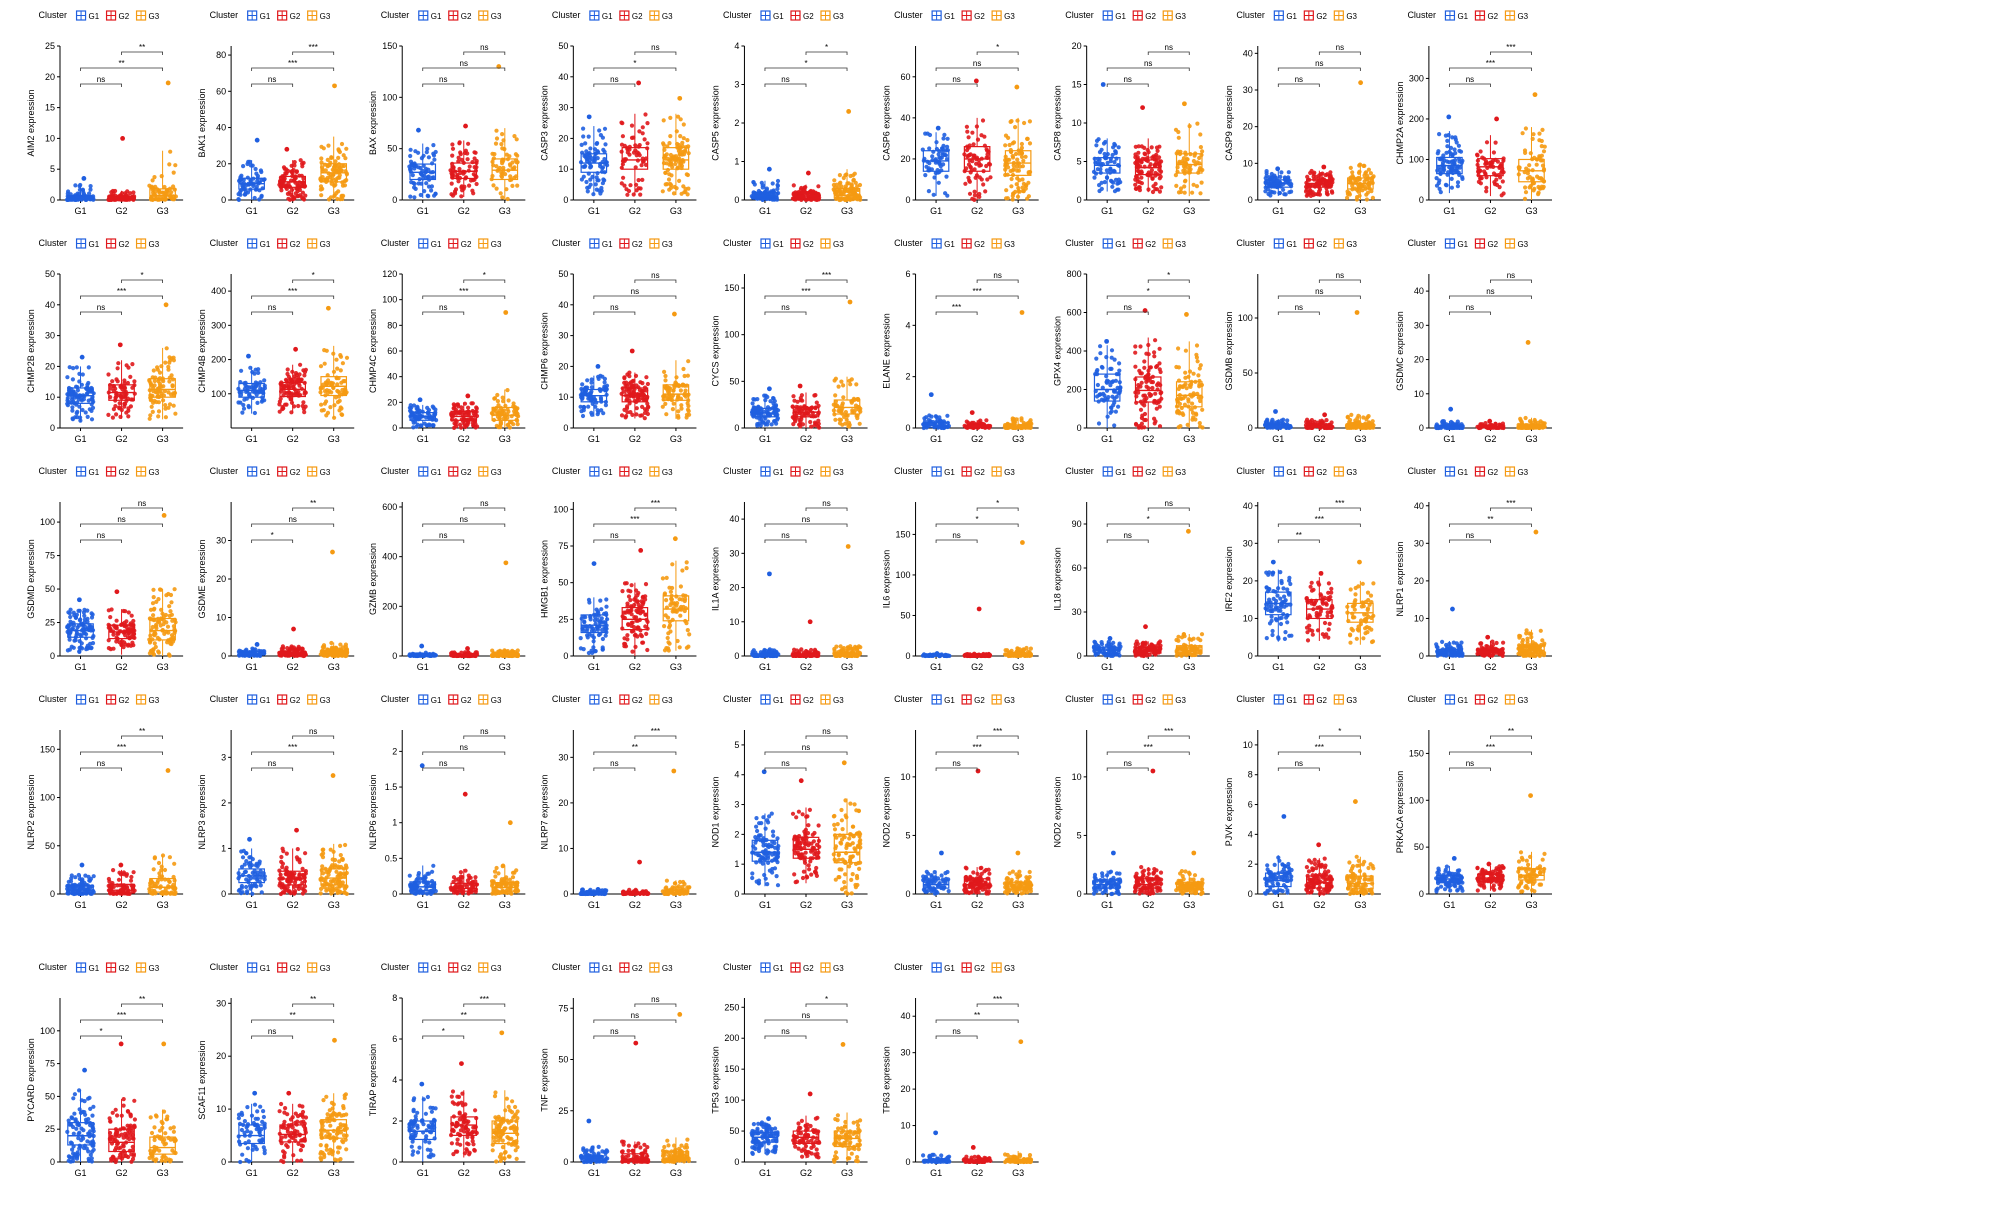 This screenshot has width=2008, height=1206. Describe the element at coordinates (563, 108) in the screenshot. I see `y-tick-label: 30` at that location.